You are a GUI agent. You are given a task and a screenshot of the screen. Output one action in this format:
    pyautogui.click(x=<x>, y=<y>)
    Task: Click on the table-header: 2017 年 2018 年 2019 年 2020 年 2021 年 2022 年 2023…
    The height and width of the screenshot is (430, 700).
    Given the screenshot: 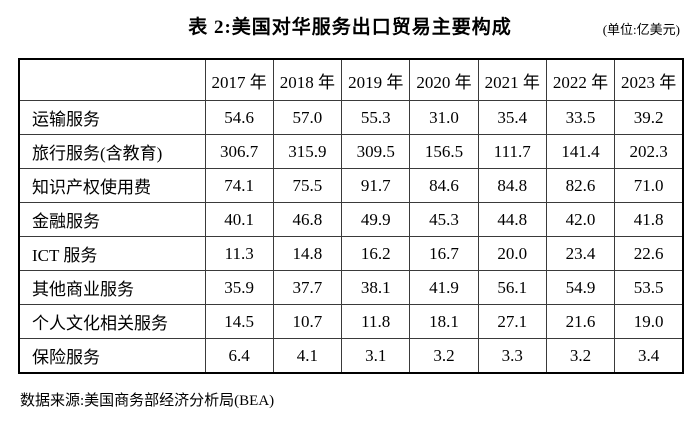 What is the action you would take?
    pyautogui.click(x=351, y=79)
    